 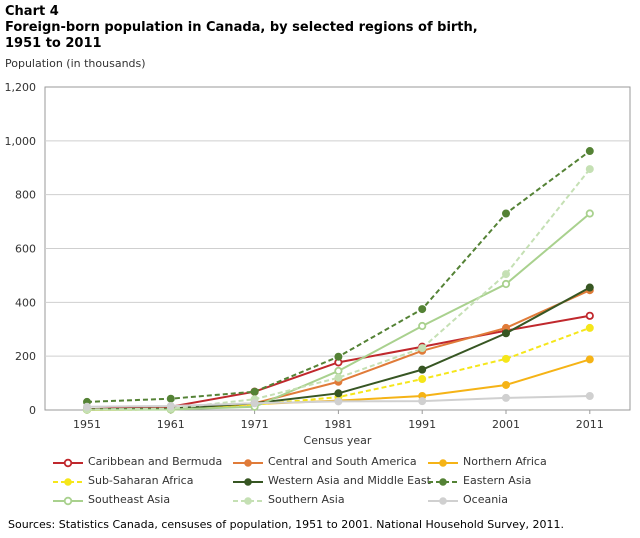 What do you see at coordinates (338, 440) in the screenshot?
I see `x-axis-label: Census year` at bounding box center [338, 440].